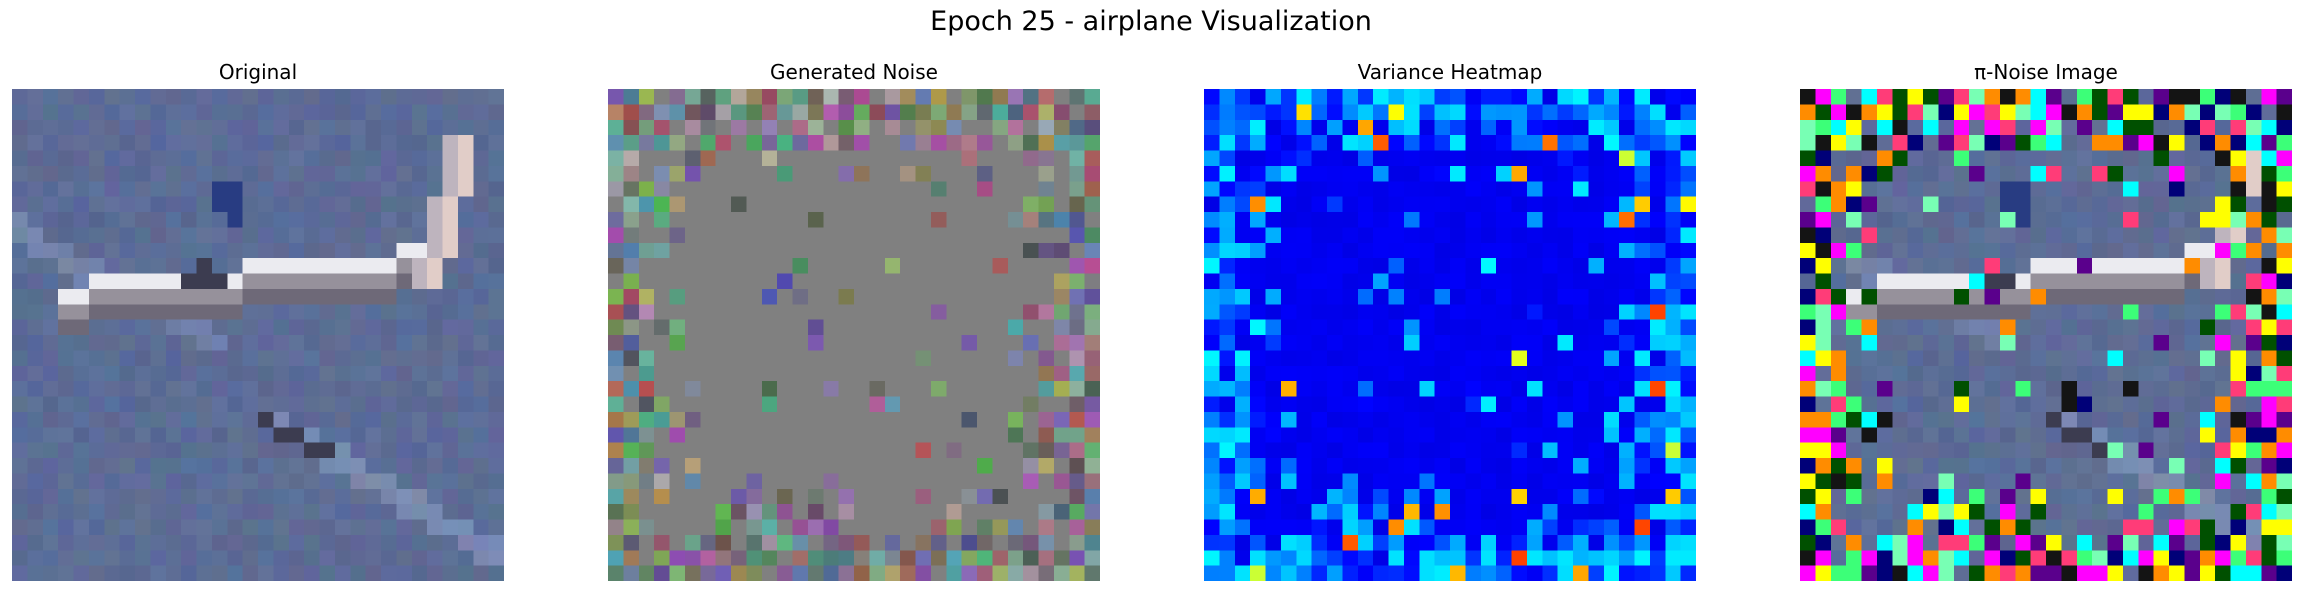 Image resolution: width=2302 pixels, height=594 pixels. What do you see at coordinates (2046, 72) in the screenshot?
I see `panel-title-pi-noise-image: π-Noise Image` at bounding box center [2046, 72].